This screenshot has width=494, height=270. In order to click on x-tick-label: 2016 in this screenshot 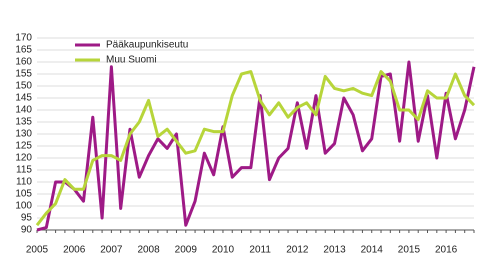, I will do `click(446, 250)`.